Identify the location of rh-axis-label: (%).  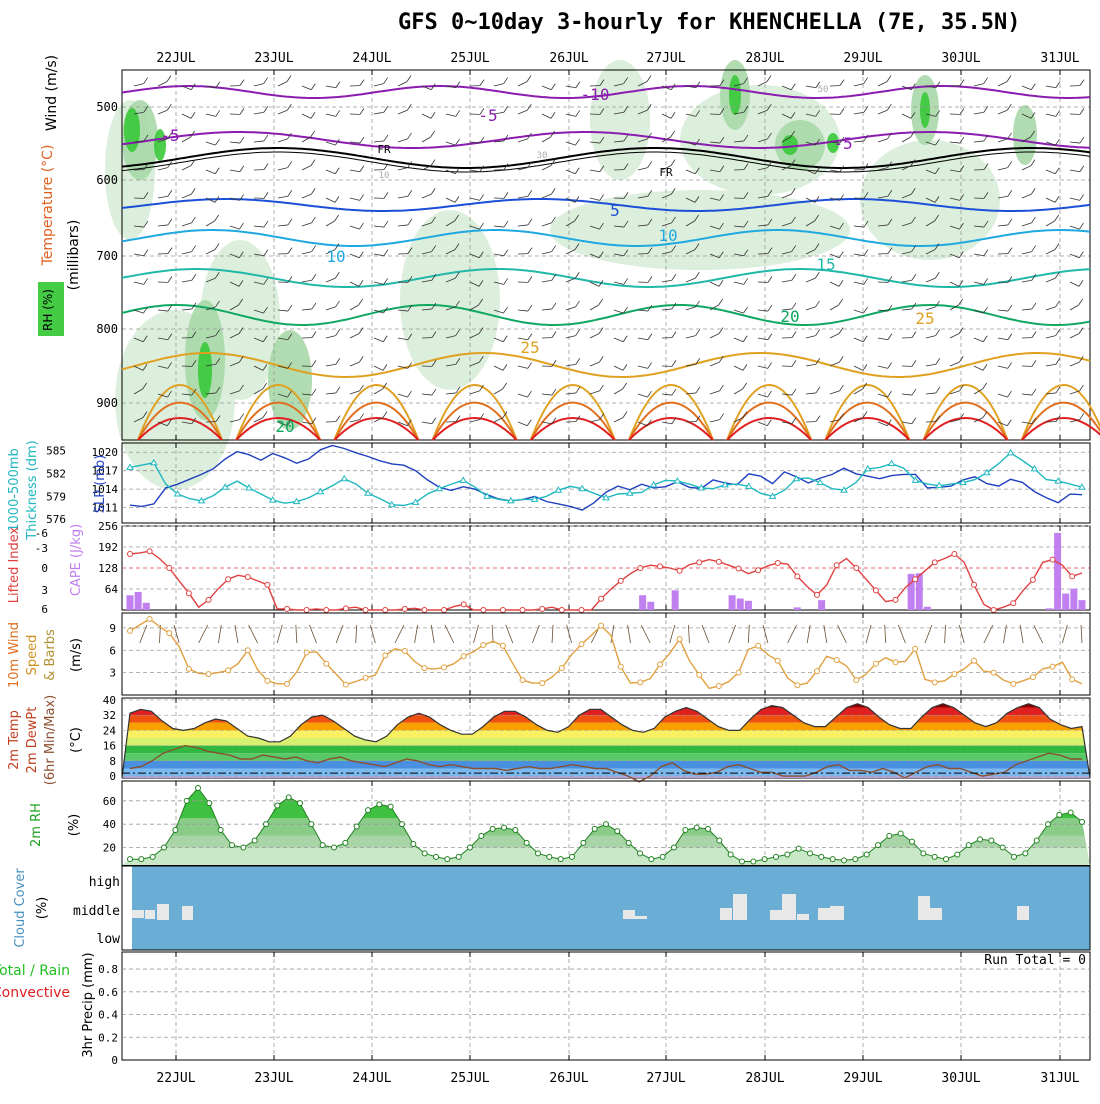
(74, 825).